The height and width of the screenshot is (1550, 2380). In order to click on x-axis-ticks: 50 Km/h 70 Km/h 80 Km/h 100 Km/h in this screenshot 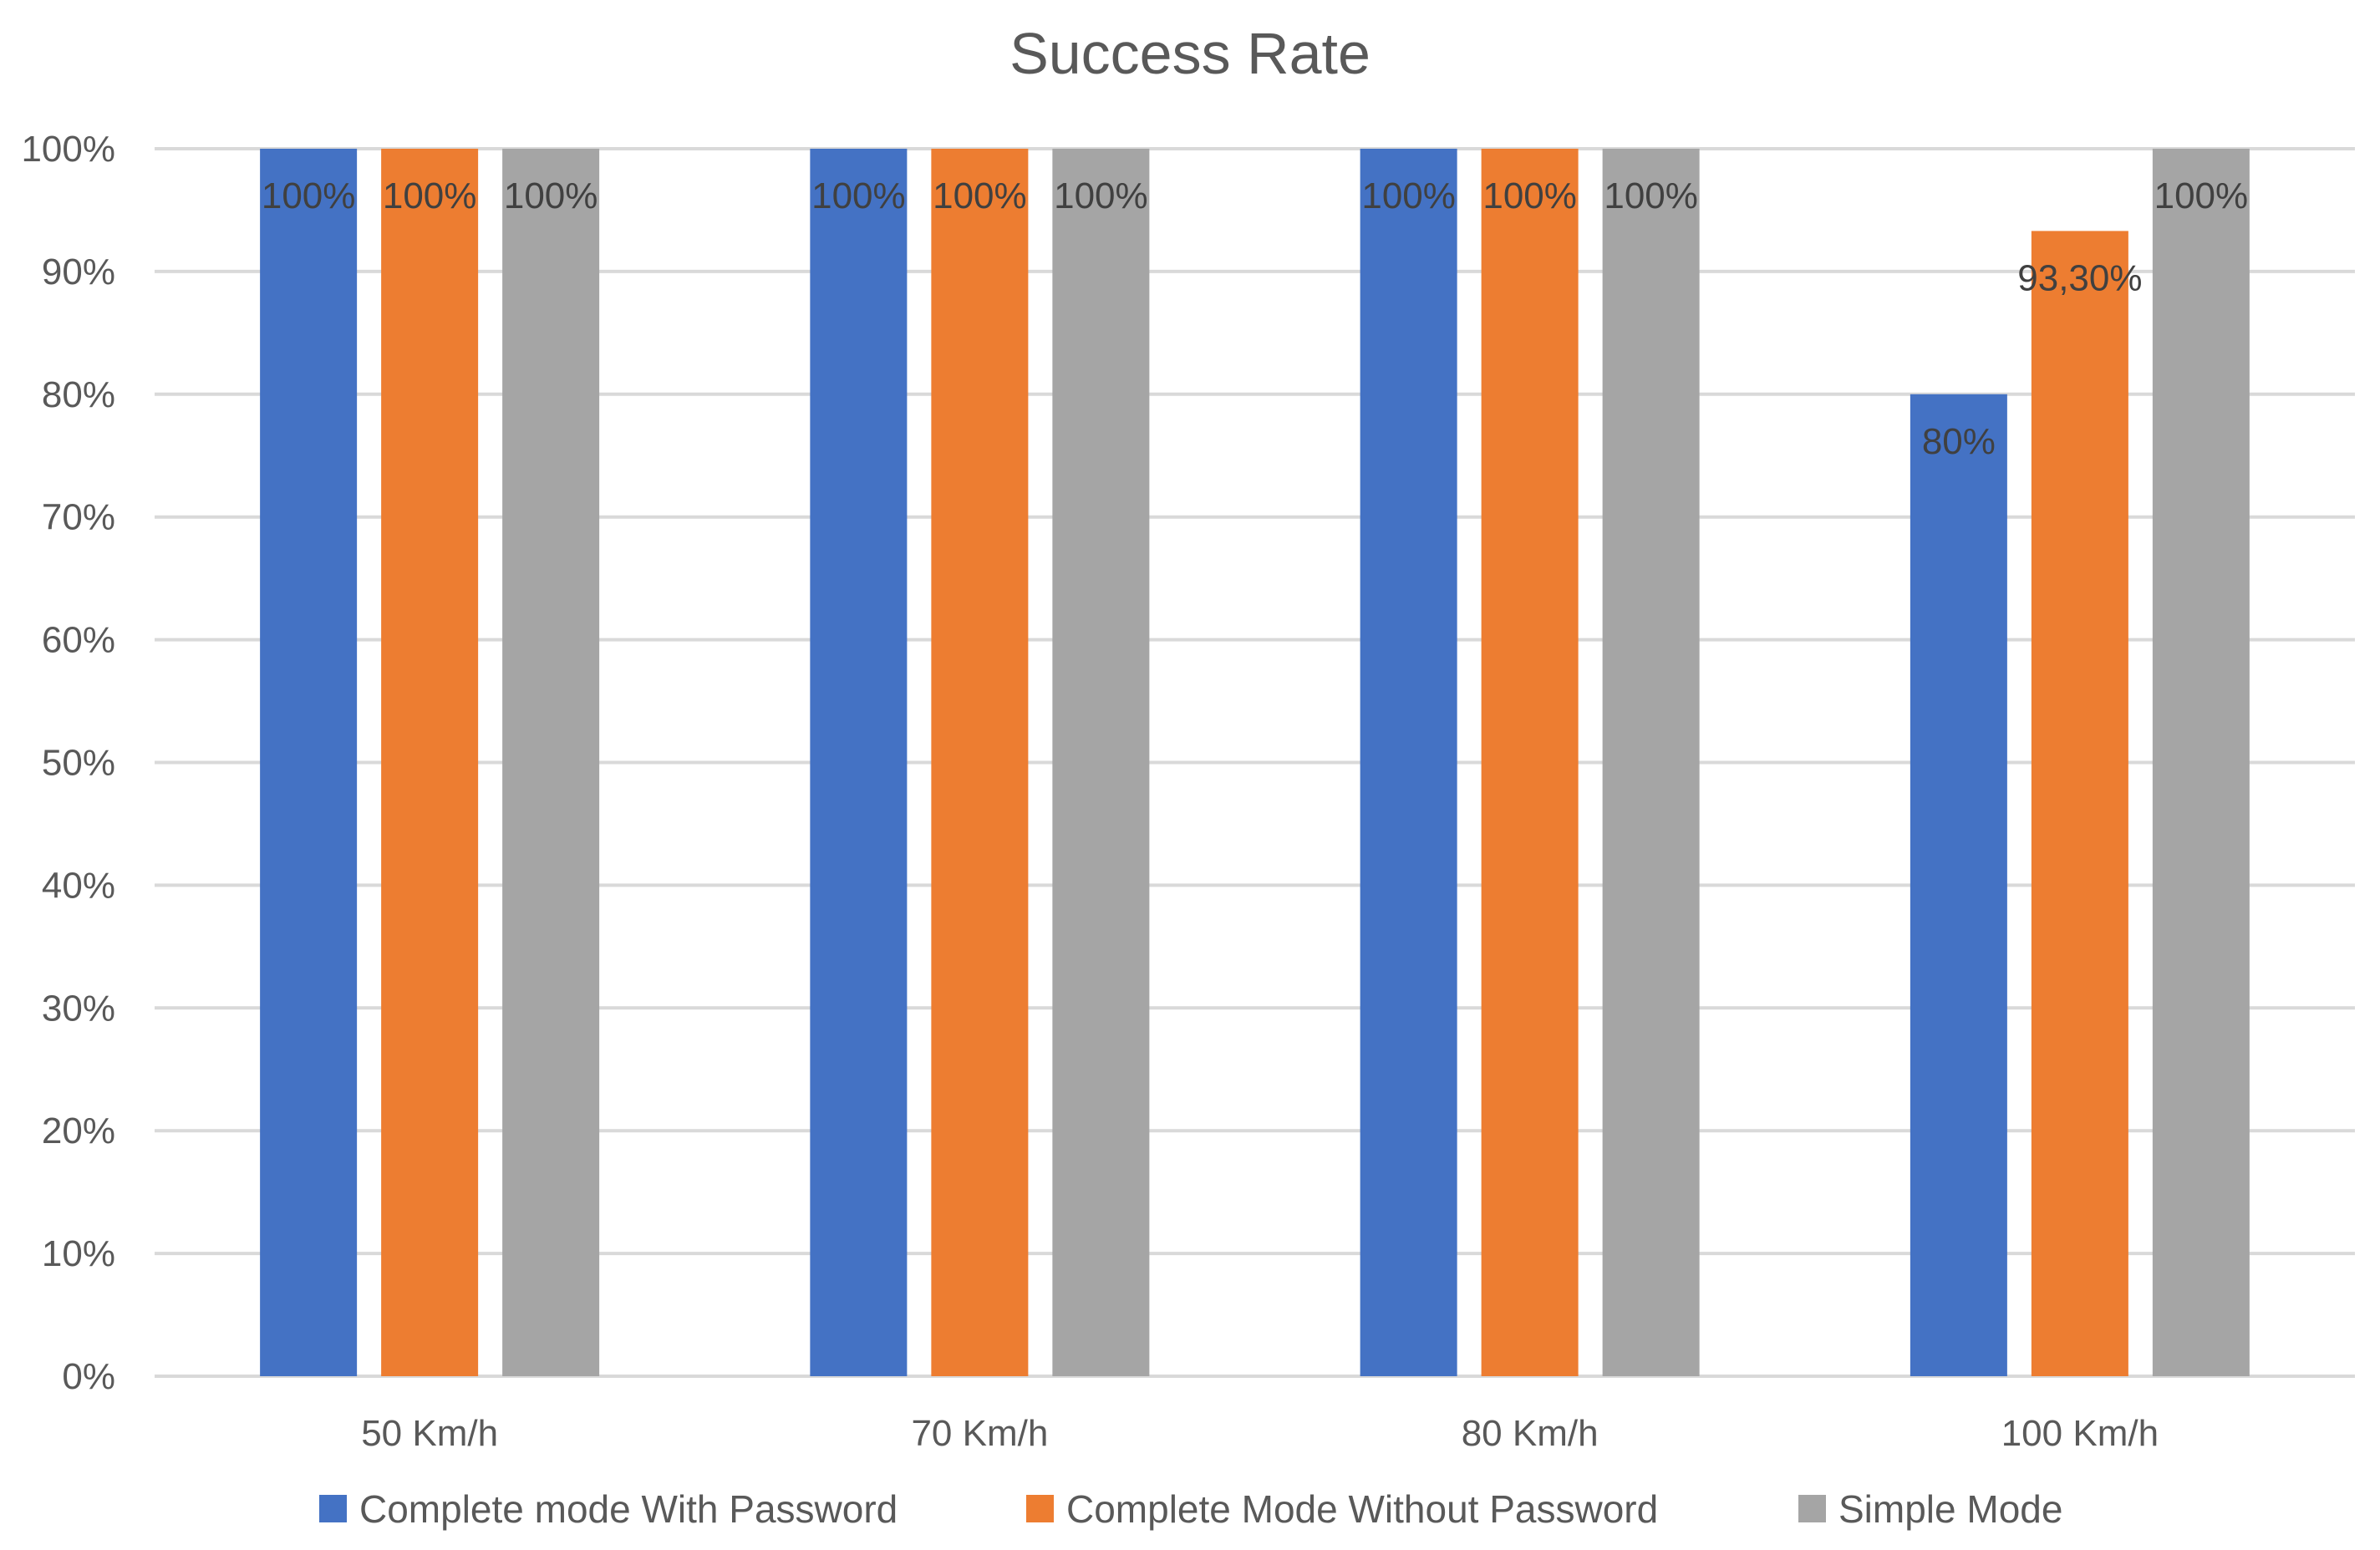, I will do `click(1260, 1433)`.